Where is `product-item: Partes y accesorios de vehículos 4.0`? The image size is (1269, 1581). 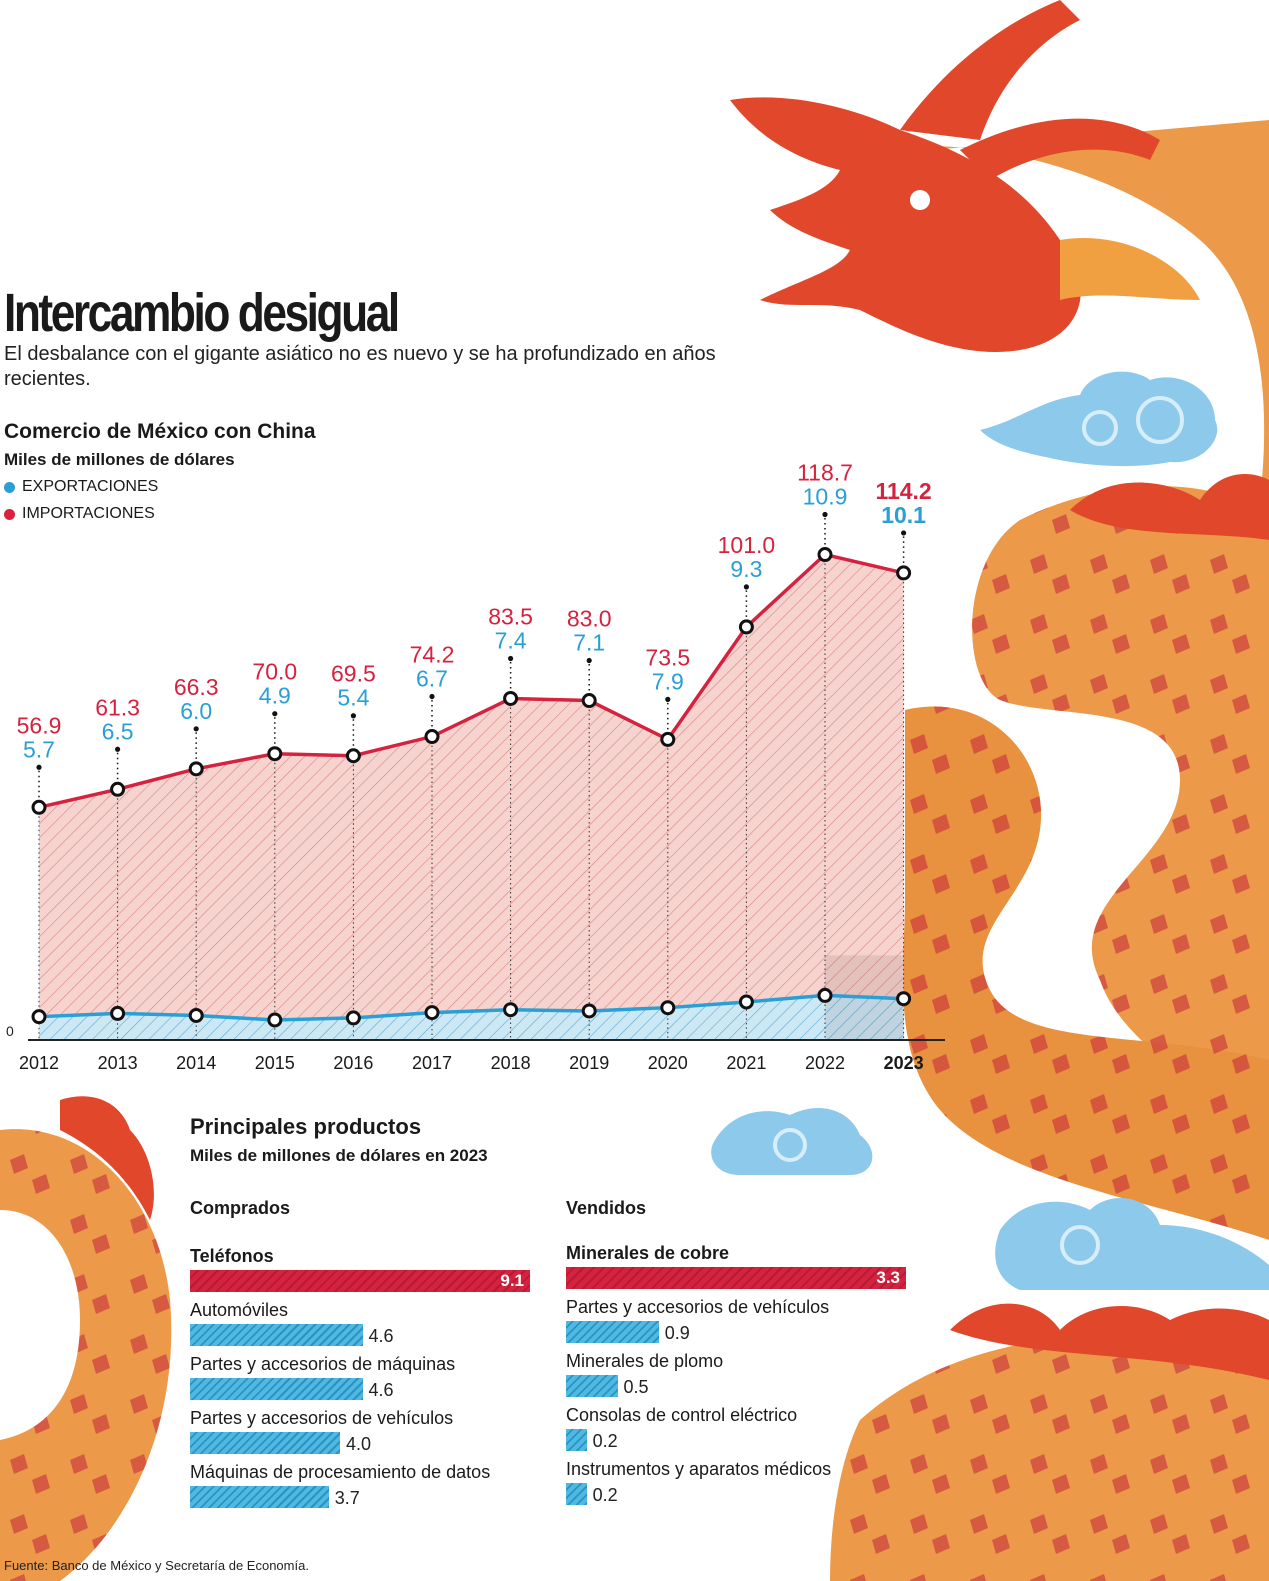 product-item: Partes y accesorios de vehículos 4.0 is located at coordinates (370, 1435).